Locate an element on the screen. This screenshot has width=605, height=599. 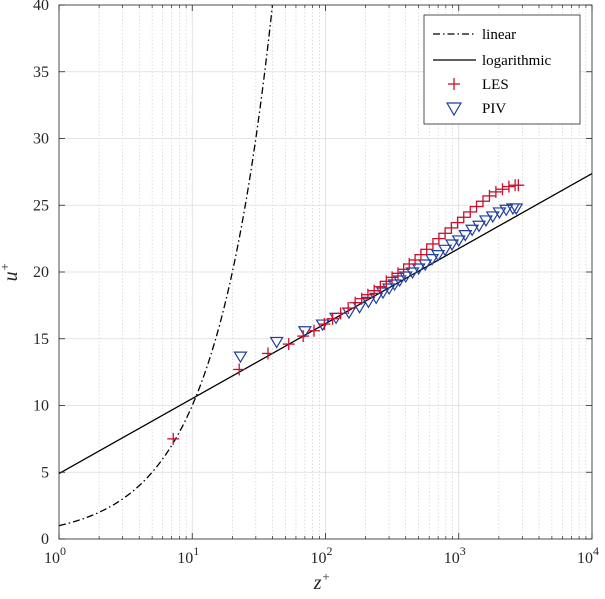
y-tick-label: 25 is located at coordinates (41, 205).